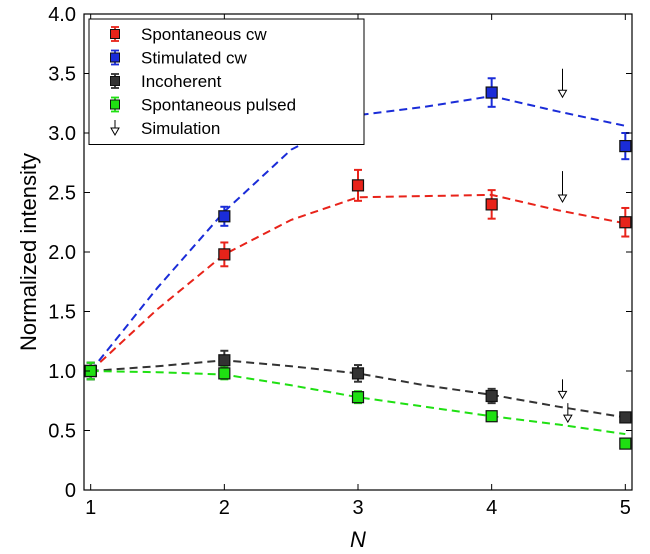  I want to click on y-tick-label: 4.0, so click(62, 15).